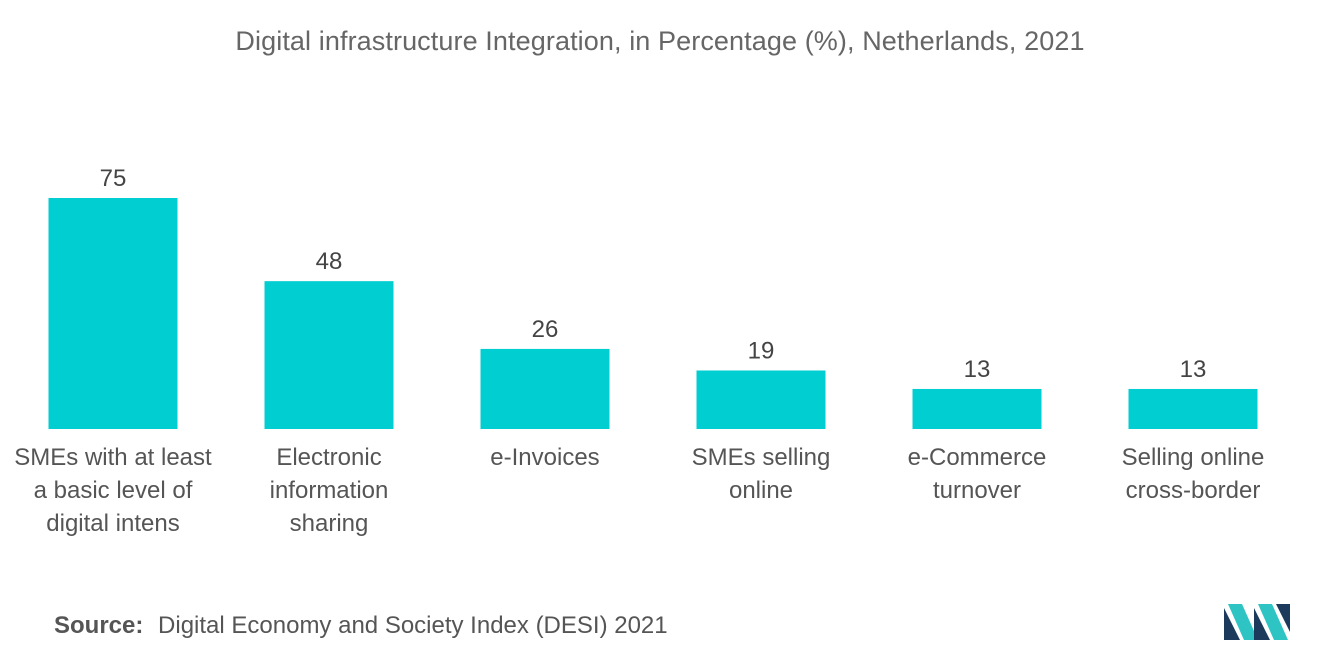 This screenshot has width=1320, height=665. Describe the element at coordinates (329, 261) in the screenshot. I see `value-label: 48` at that location.